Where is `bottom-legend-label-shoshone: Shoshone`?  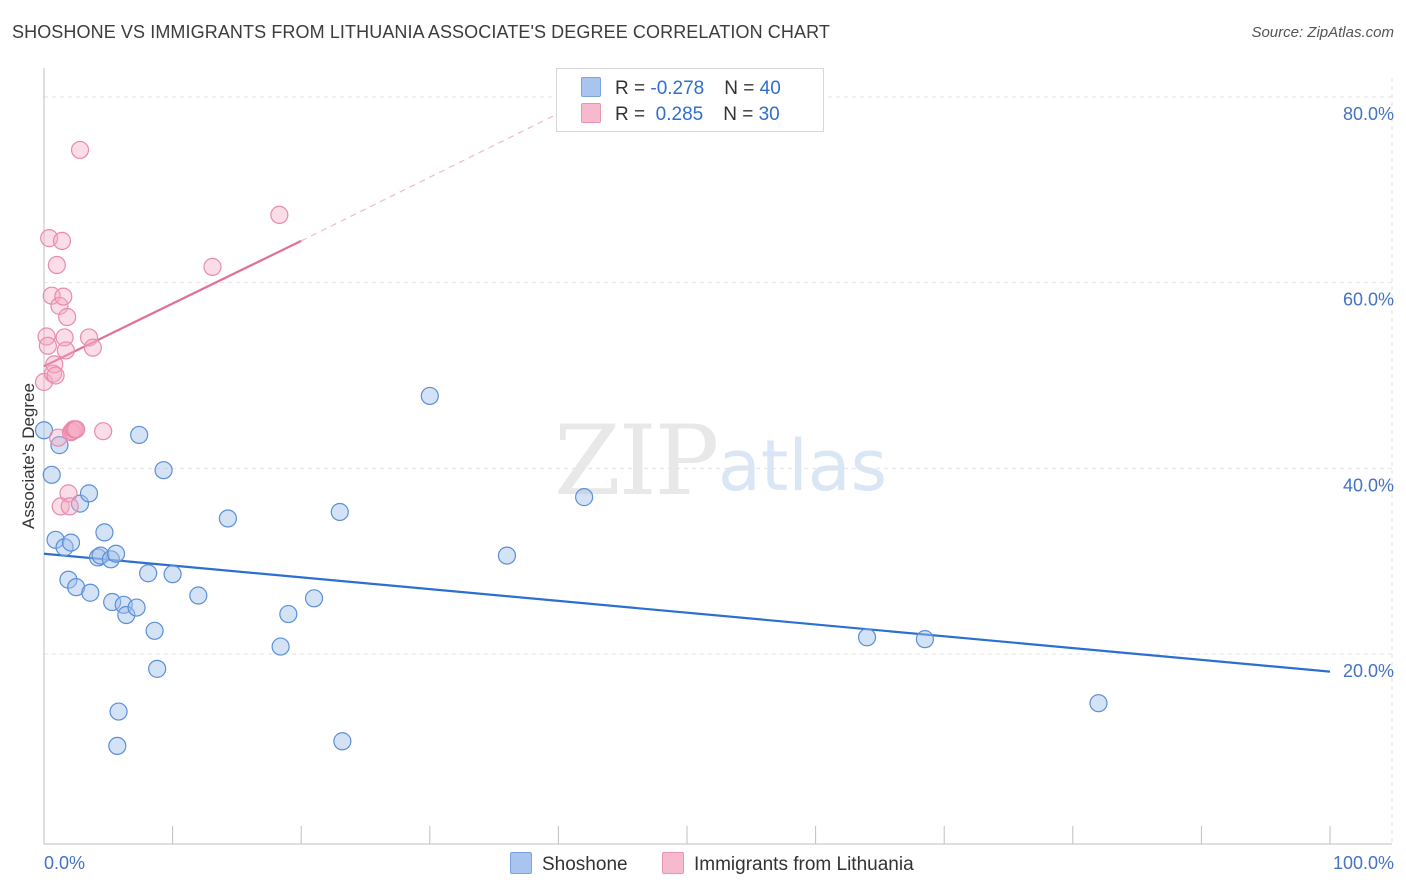
bottom-legend-label-shoshone: Shoshone is located at coordinates (585, 864).